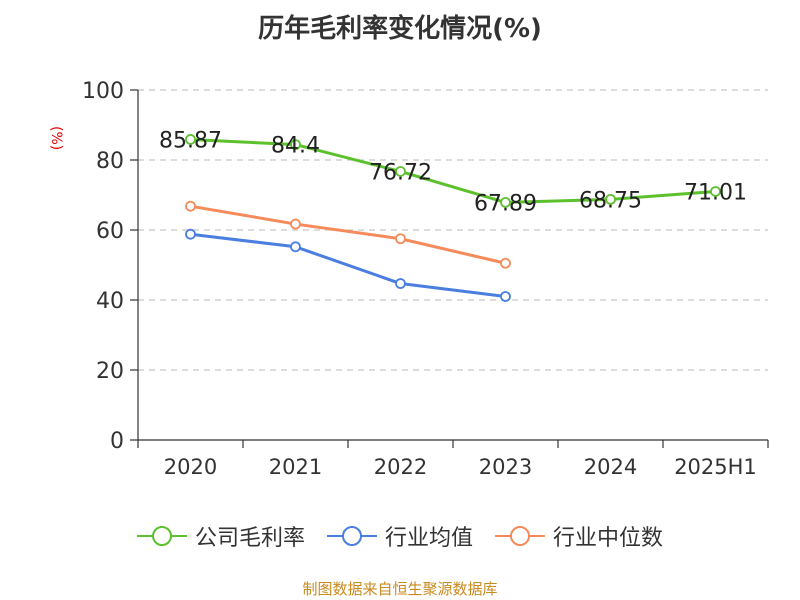 This screenshot has height=600, width=800. I want to click on data-label-company: 76.72, so click(400, 172).